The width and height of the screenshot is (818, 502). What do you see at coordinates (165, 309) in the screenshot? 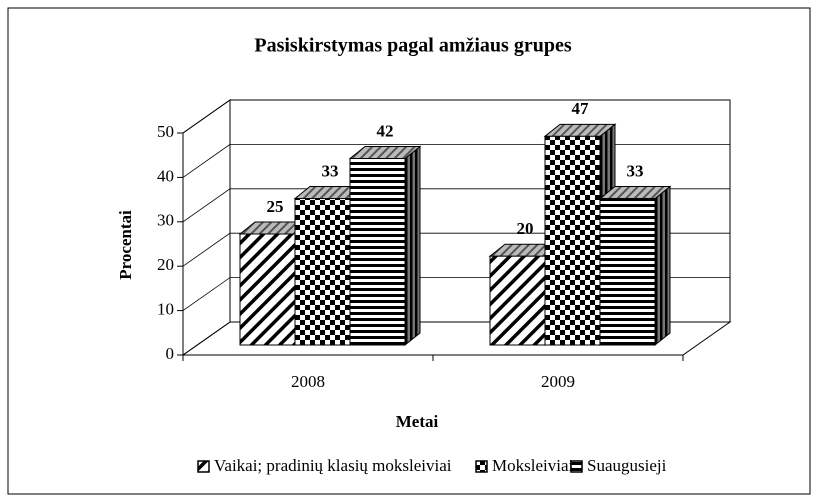
I see `y-tick-label: 10` at bounding box center [165, 309].